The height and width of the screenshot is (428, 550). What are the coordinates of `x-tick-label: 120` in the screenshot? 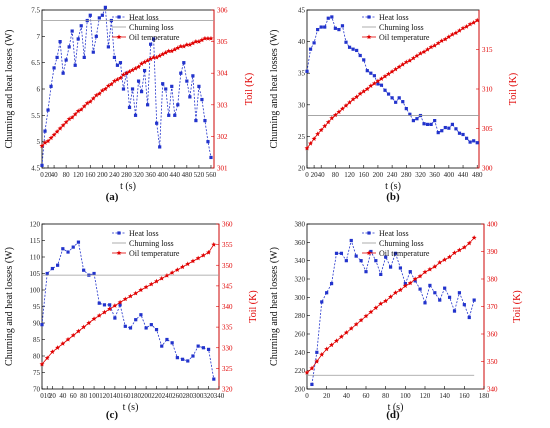 It's located at (104, 396).